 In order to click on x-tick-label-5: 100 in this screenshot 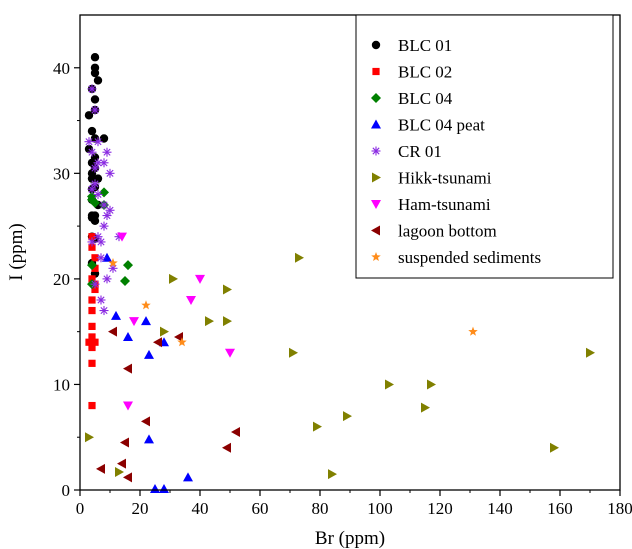, I will do `click(380, 508)`.